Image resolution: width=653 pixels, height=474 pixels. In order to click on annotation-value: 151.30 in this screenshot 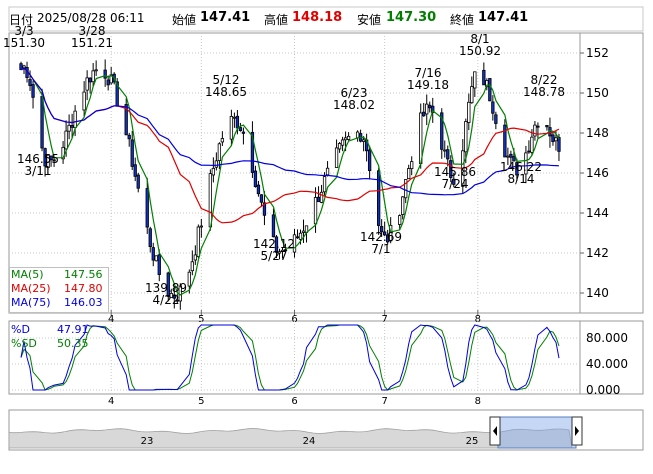, I will do `click(24, 43)`.